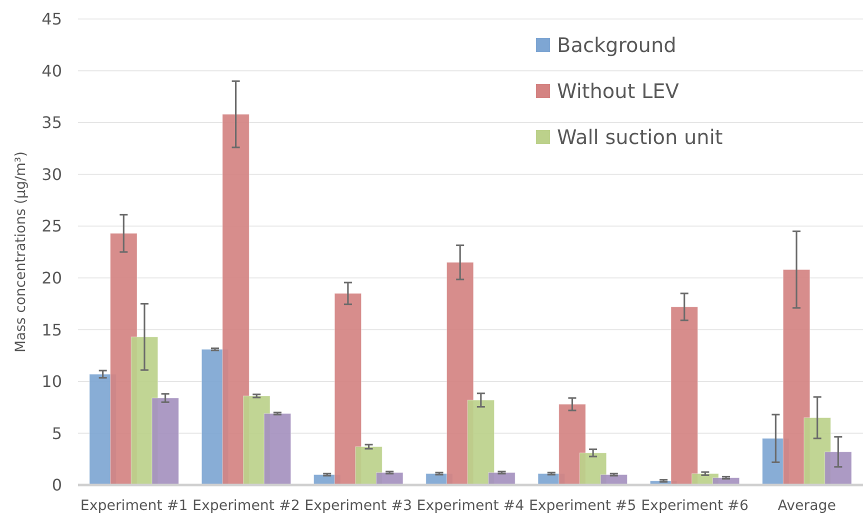 Image resolution: width=863 pixels, height=516 pixels. I want to click on legend-label: Without LEV, so click(618, 91).